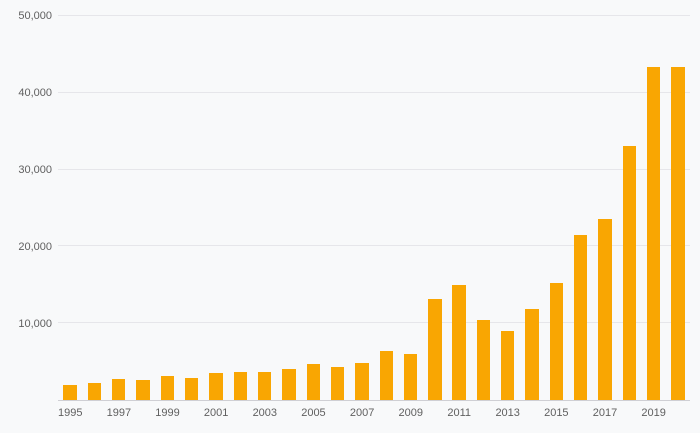 The width and height of the screenshot is (700, 433). I want to click on bar-slot-2008, so click(386, 208).